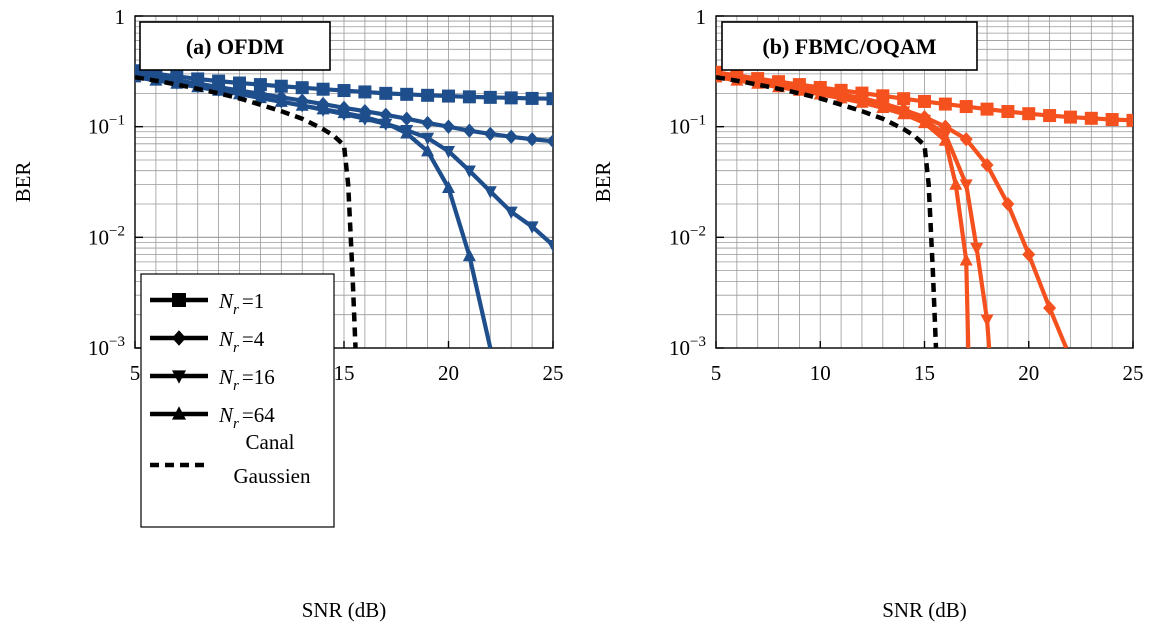 The image size is (1149, 630). I want to click on legend-label: Nr =64, so click(246, 417).